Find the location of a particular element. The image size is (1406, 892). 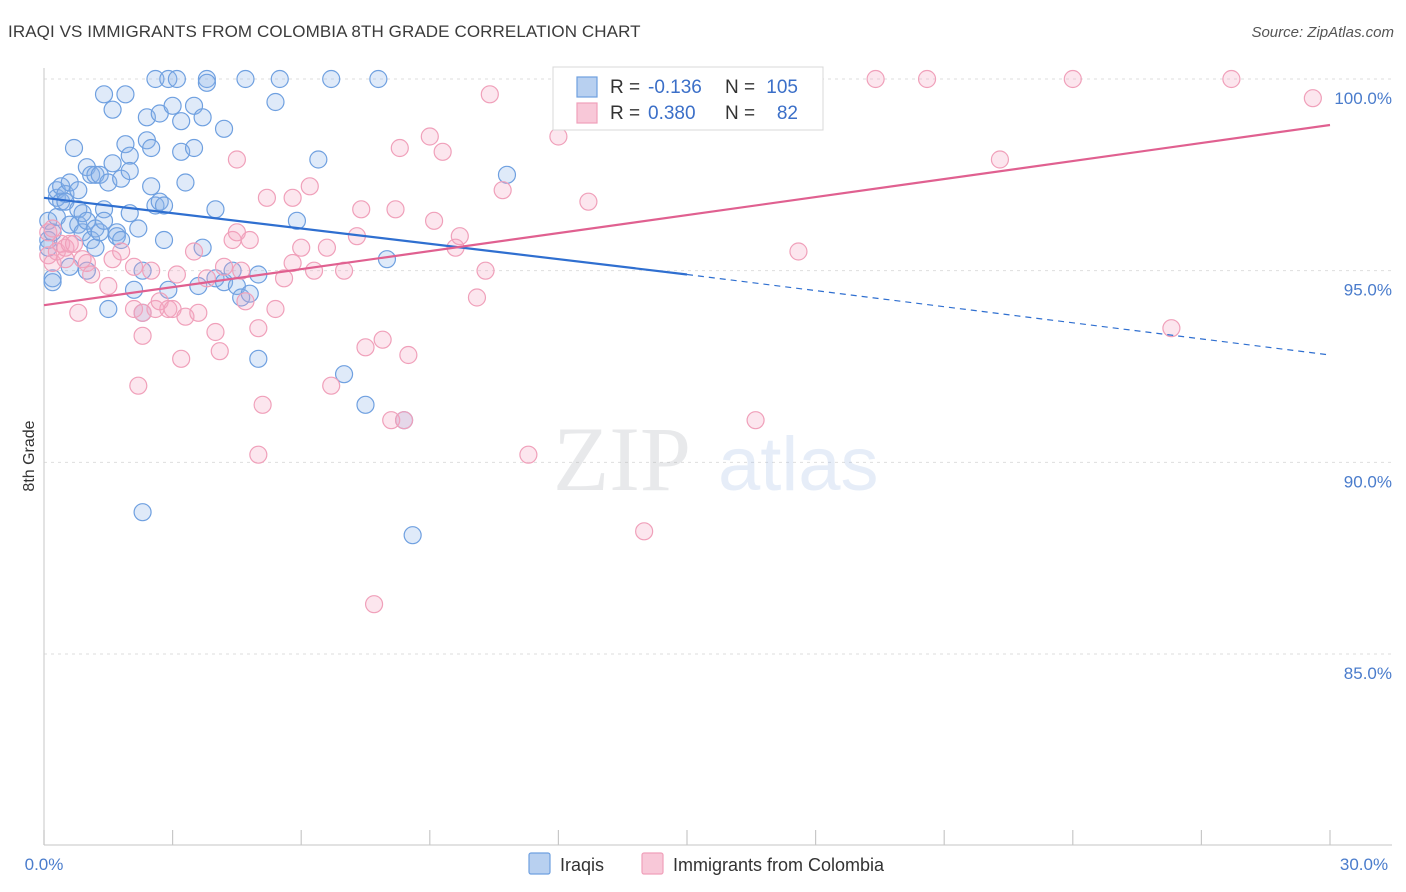

legend-colombia-label: Immigrants from Colombia is located at coordinates (779, 865).